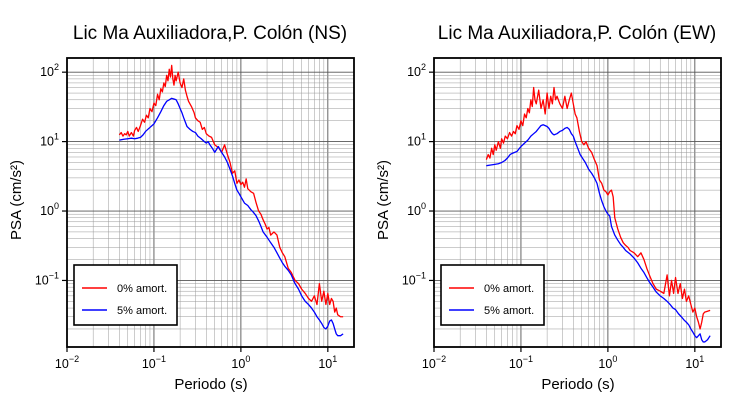 The height and width of the screenshot is (400, 730). Describe the element at coordinates (577, 33) in the screenshot. I see `chart-title: Lic Ma Auxiliadora,P. Colón (EW)` at that location.